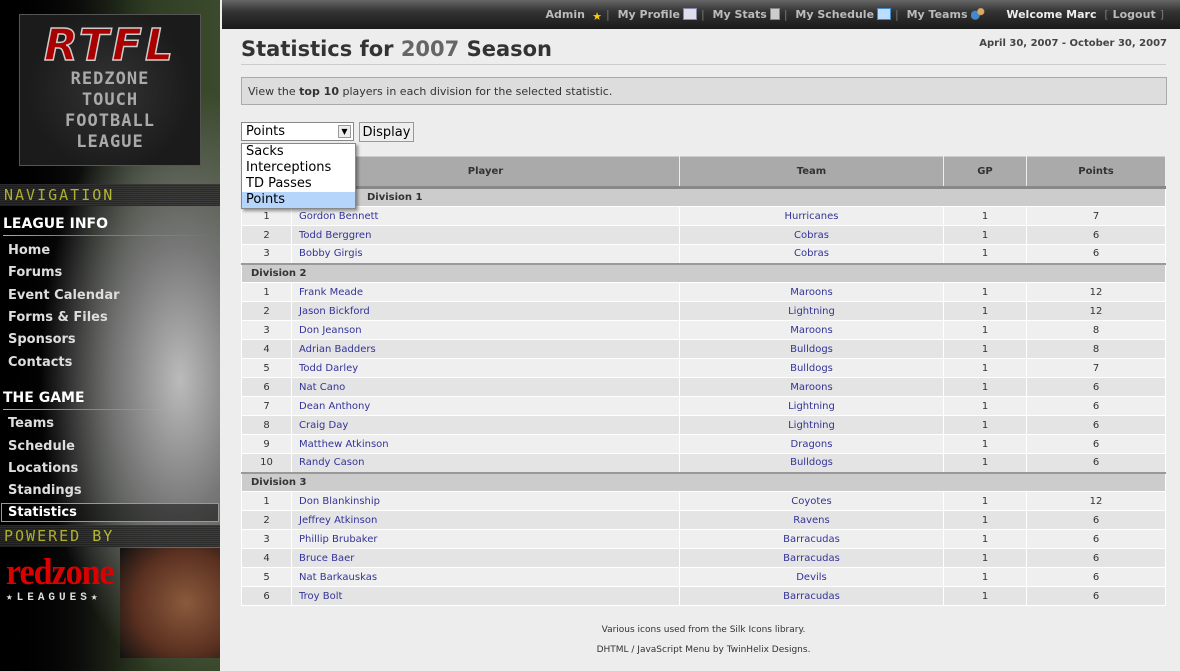  I want to click on table-row: 3 Don Jeanson Maroons 1 8, so click(703, 330).